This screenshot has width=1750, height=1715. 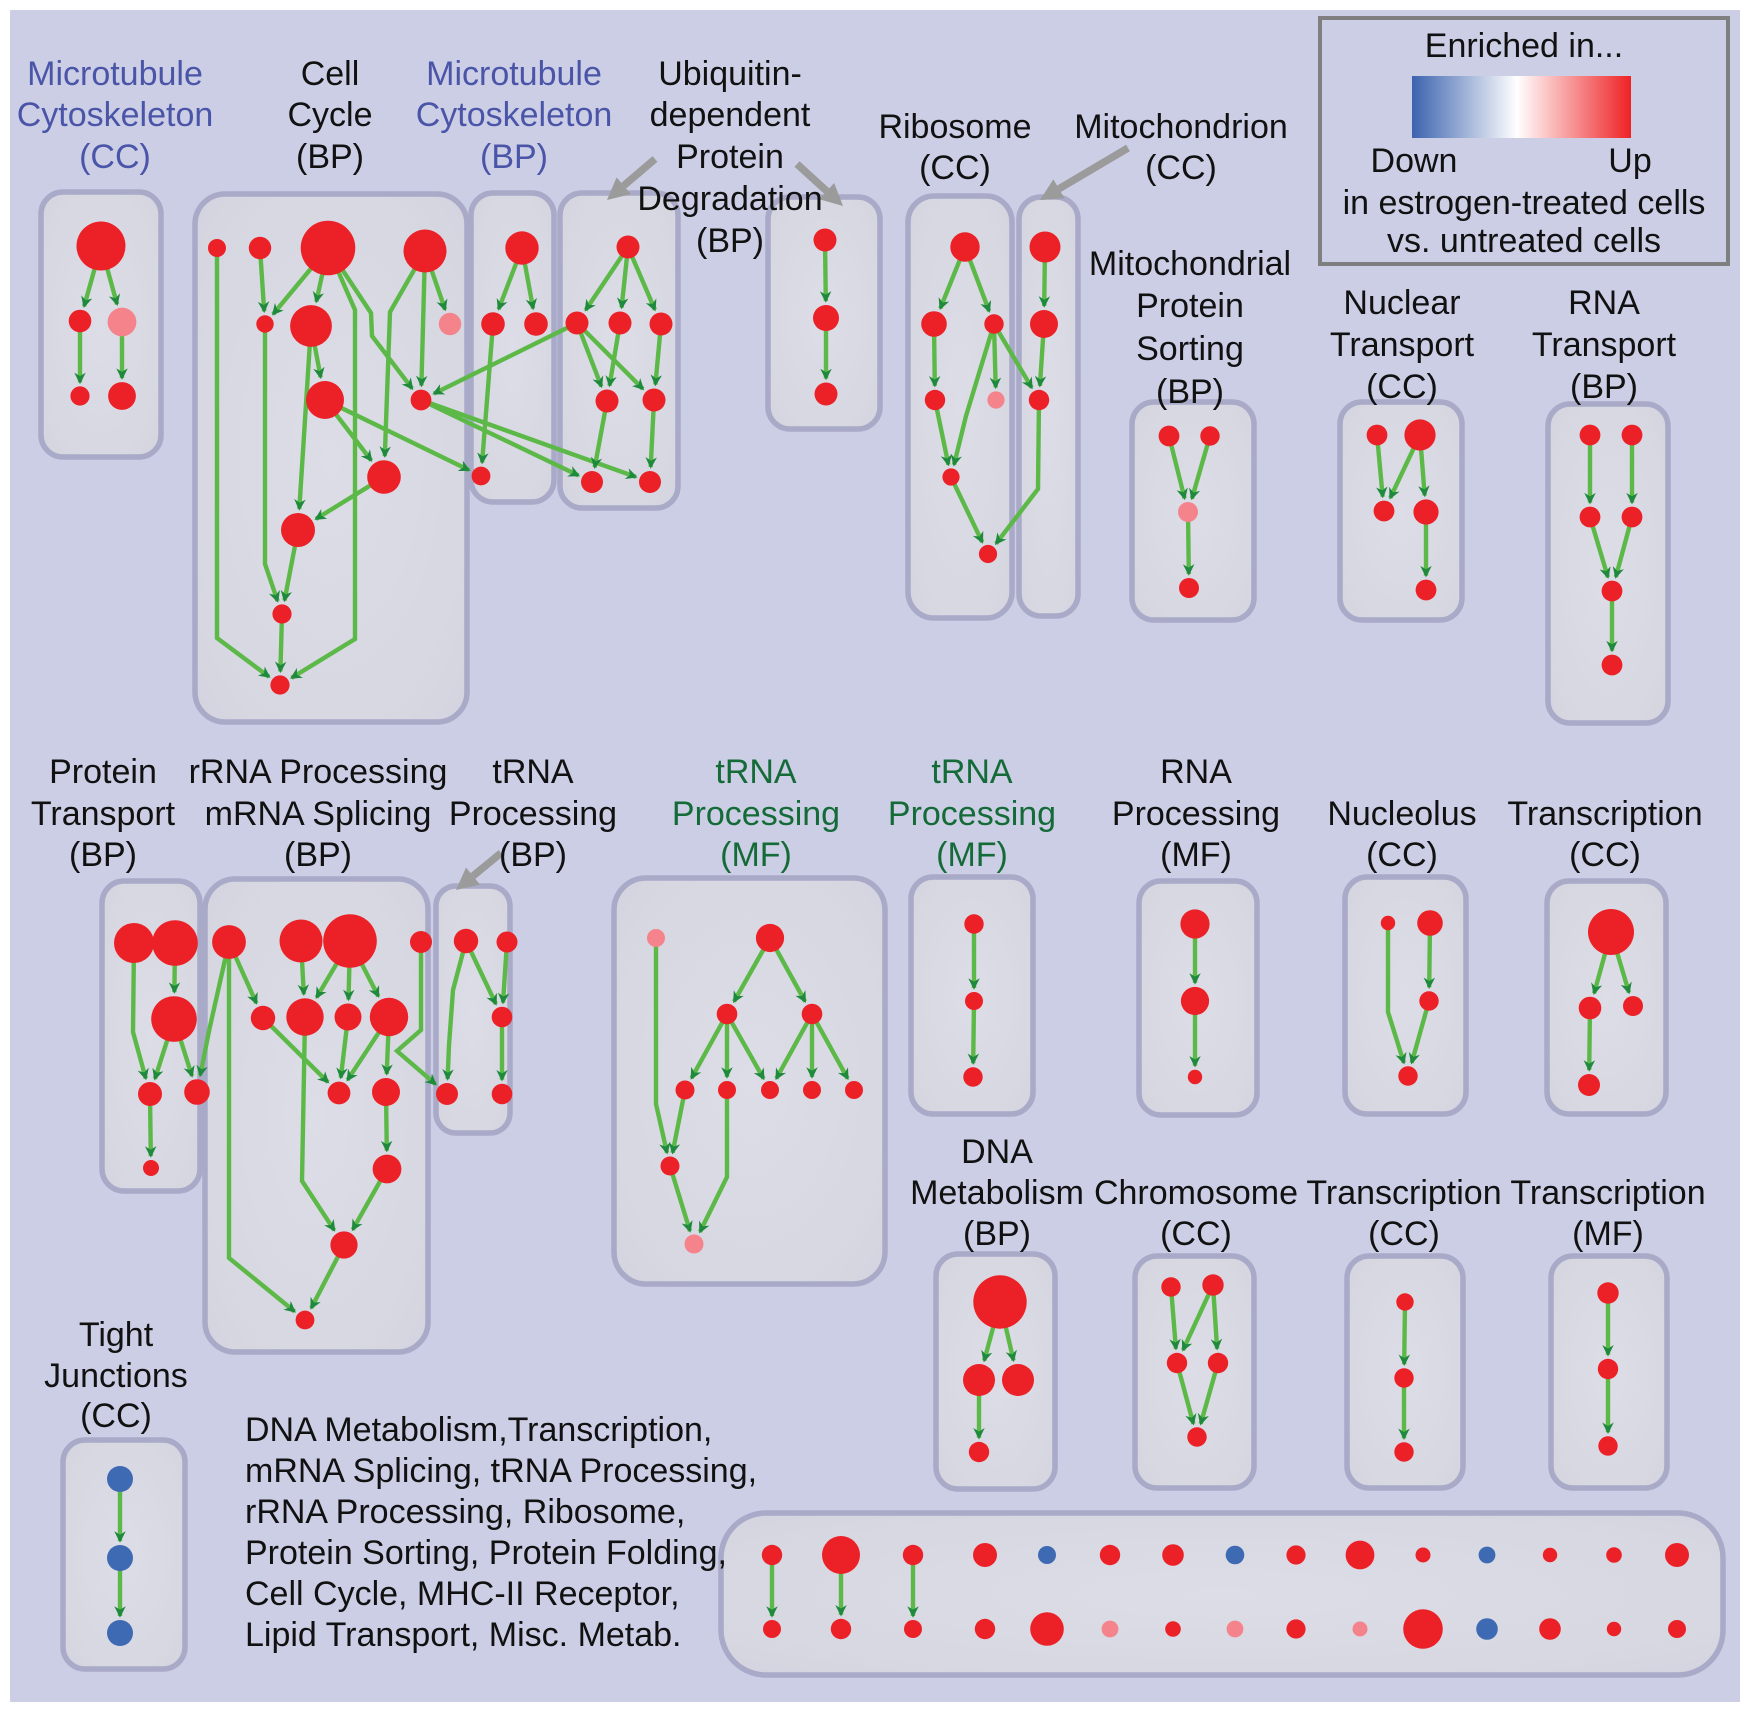 I want to click on svg-text:Protein Sorting, Protein Foldi: Protein Sorting, Protein Folding,, so click(x=486, y=1553).